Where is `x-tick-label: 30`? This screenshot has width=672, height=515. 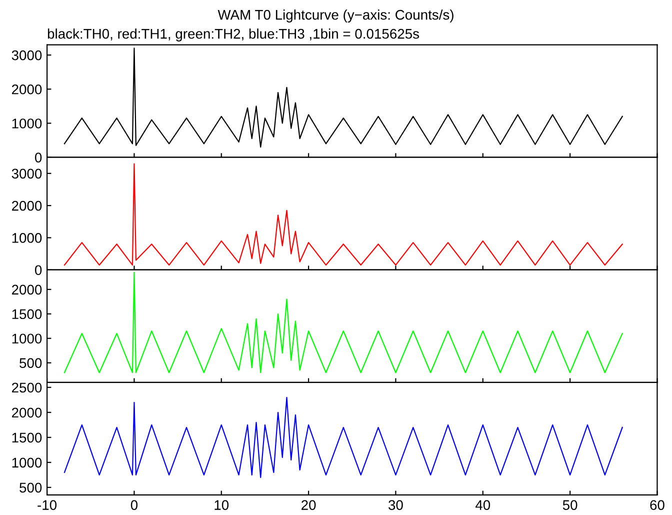 x-tick-label: 30 is located at coordinates (395, 505).